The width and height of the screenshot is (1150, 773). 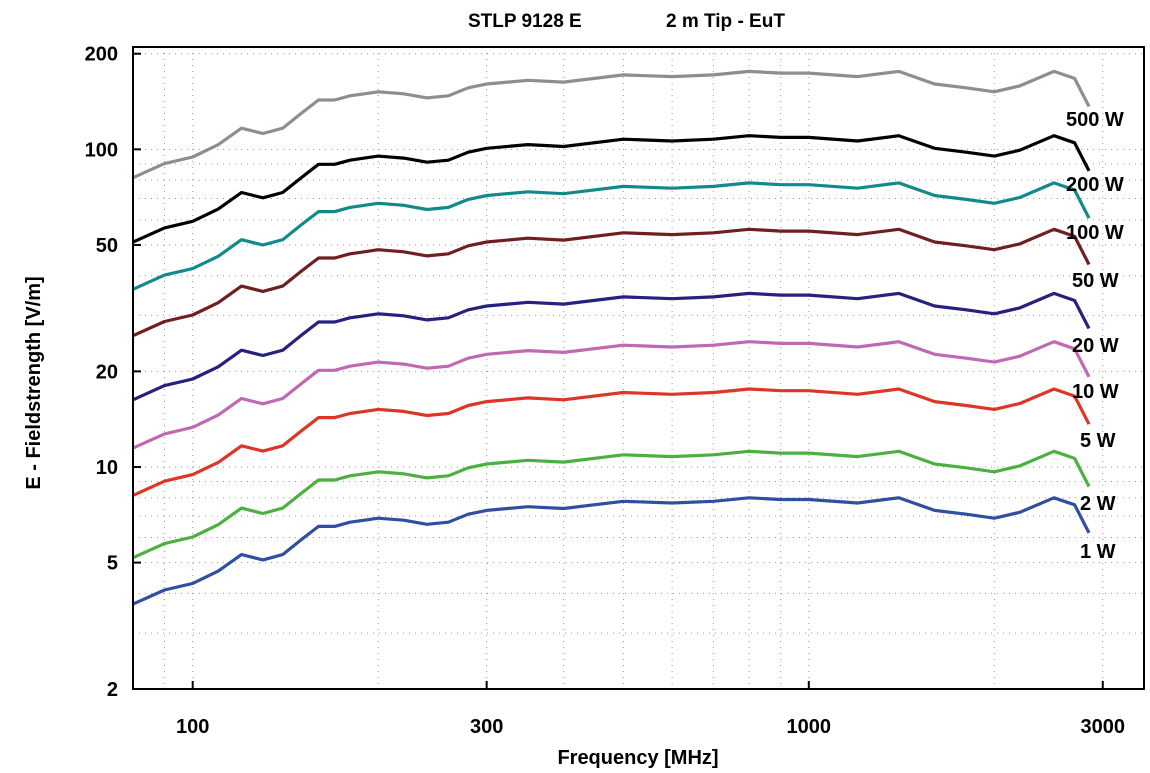 I want to click on series-line-5w, so click(x=611, y=442).